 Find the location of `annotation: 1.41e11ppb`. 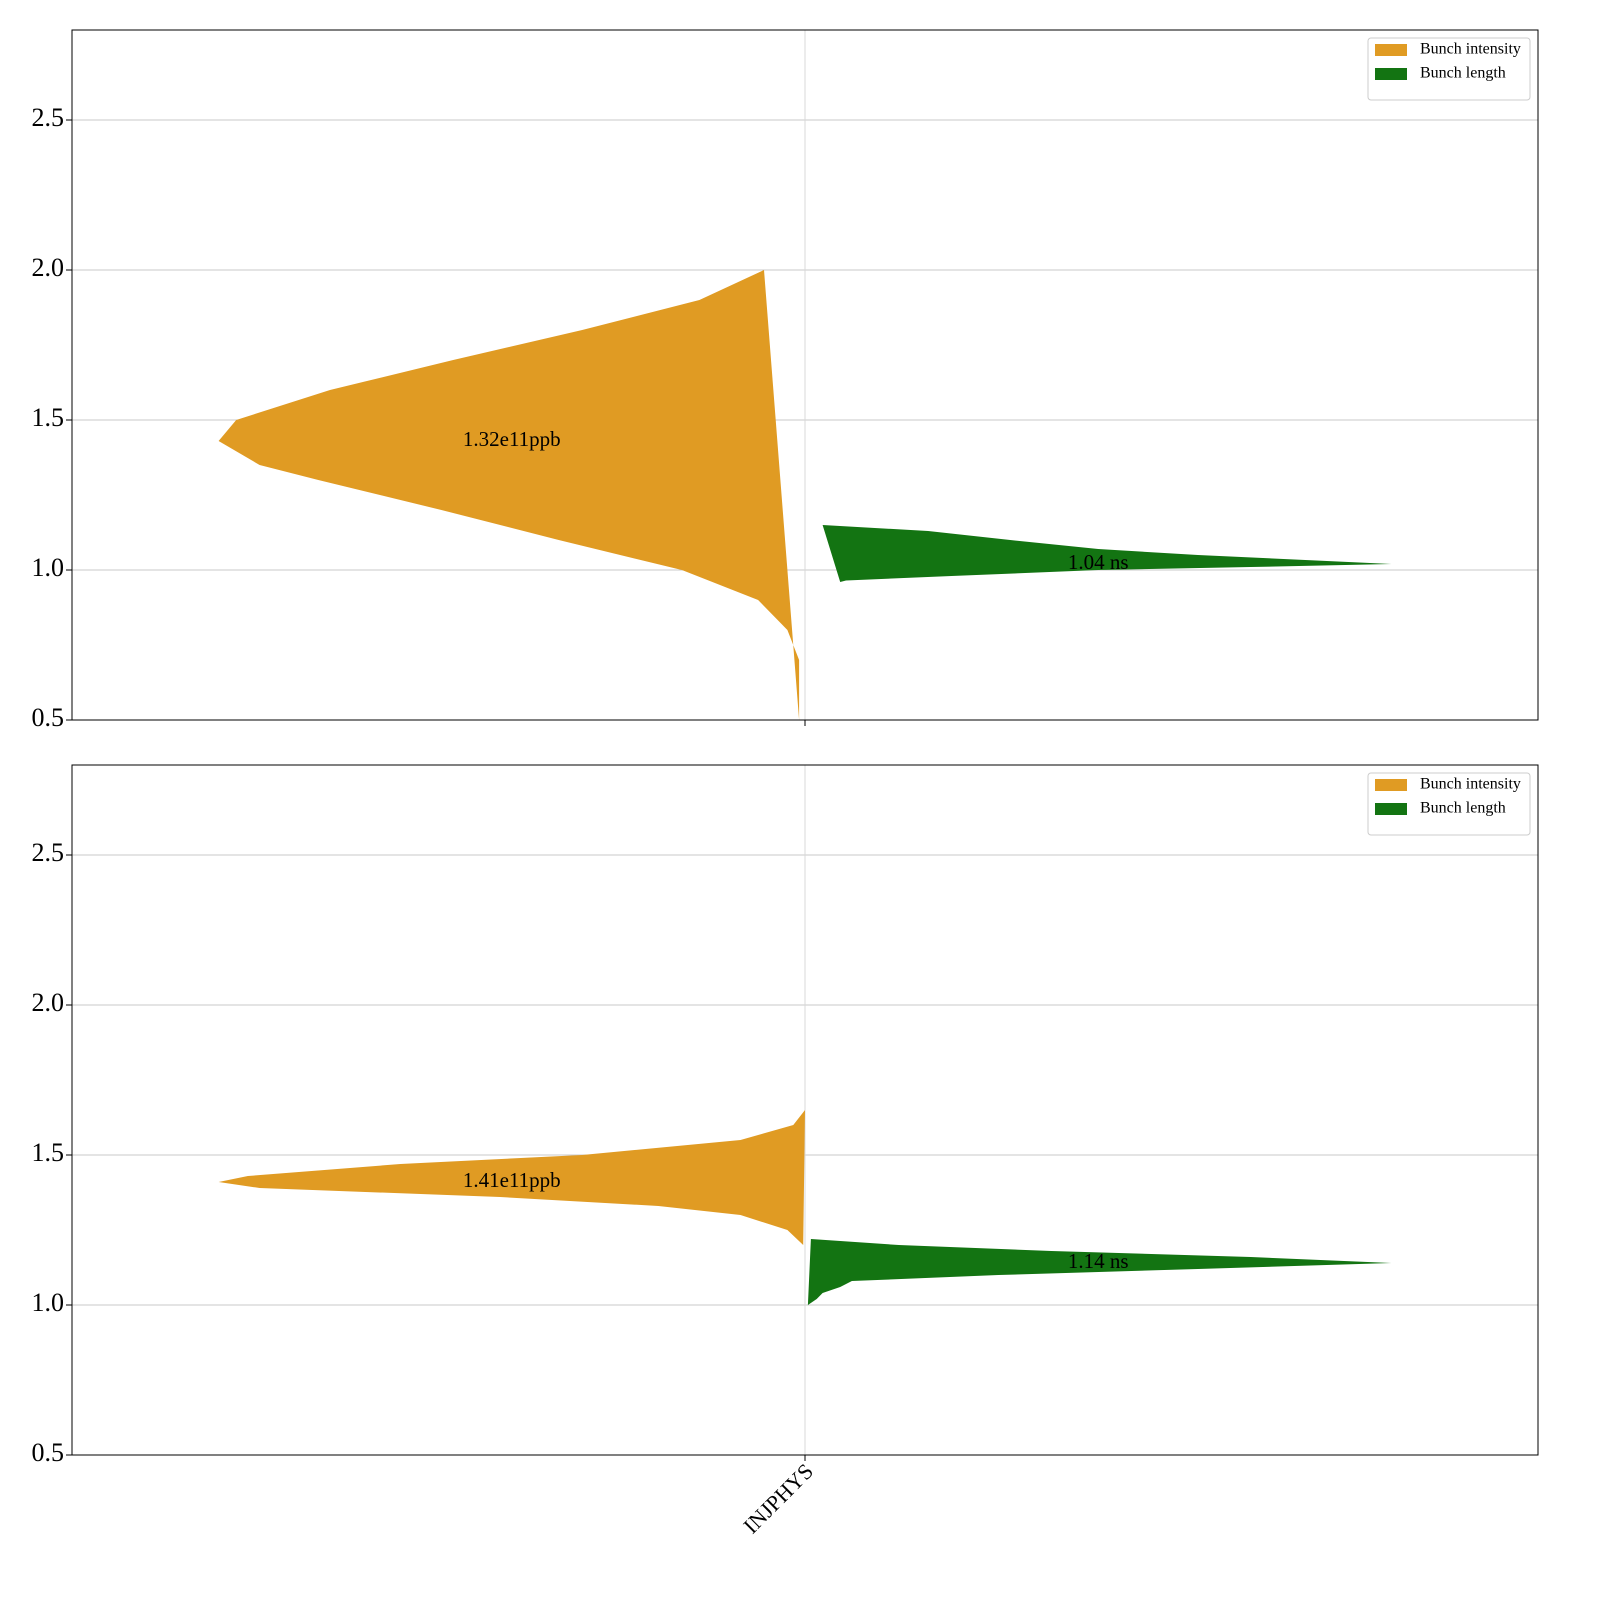

annotation: 1.41e11ppb is located at coordinates (512, 1180).